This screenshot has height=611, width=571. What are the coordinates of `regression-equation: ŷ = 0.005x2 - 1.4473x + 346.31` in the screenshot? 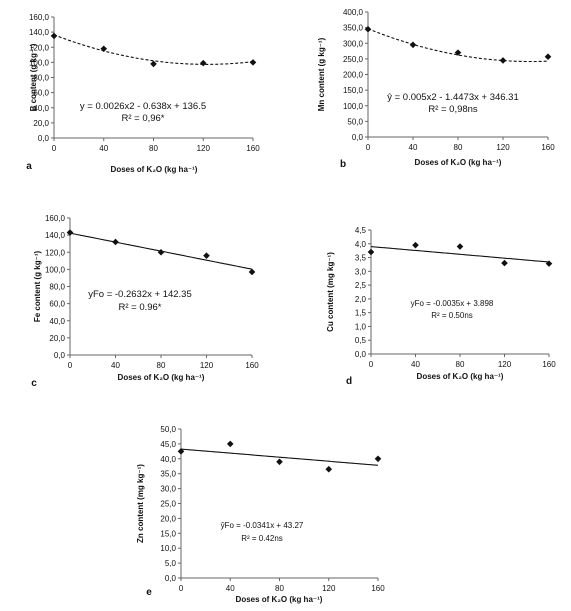 It's located at (453, 97).